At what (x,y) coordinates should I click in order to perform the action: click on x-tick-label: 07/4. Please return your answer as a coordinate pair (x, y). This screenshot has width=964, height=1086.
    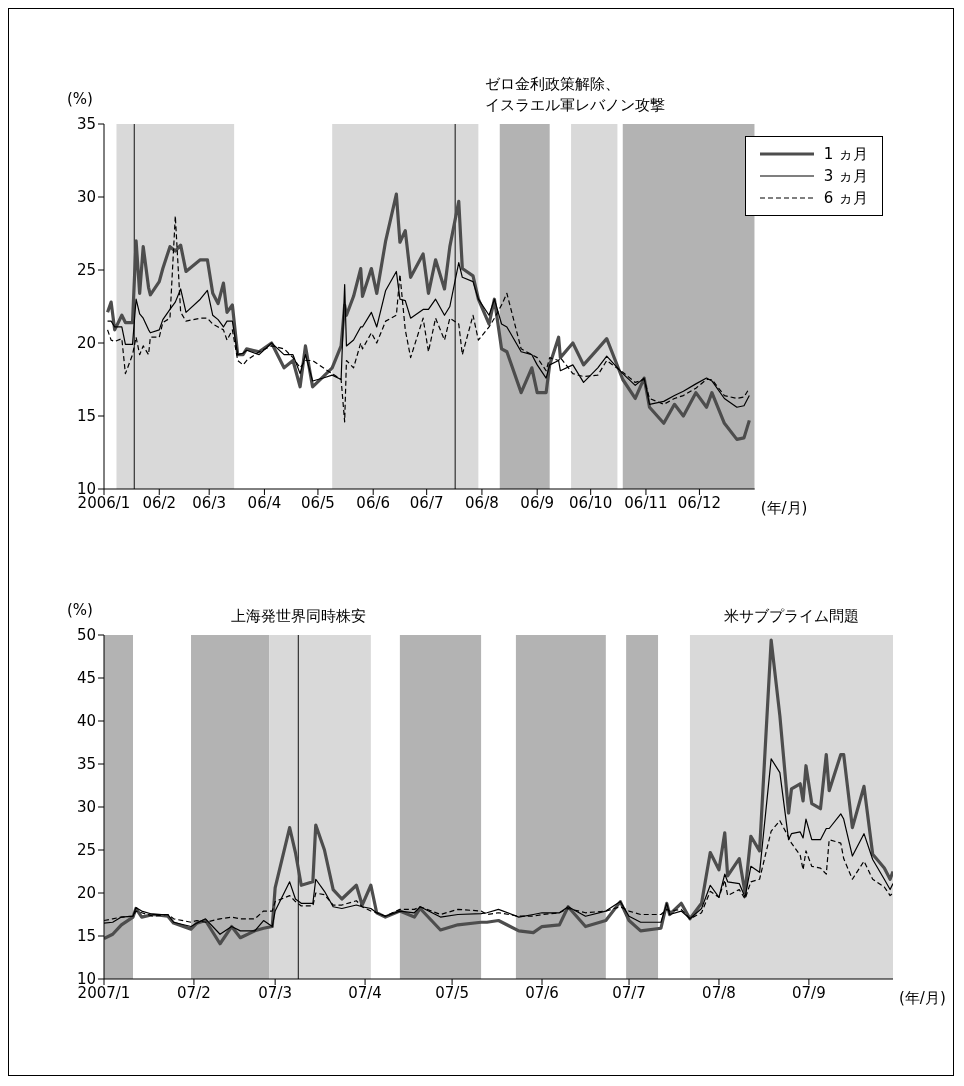
    Looking at the image, I should click on (365, 992).